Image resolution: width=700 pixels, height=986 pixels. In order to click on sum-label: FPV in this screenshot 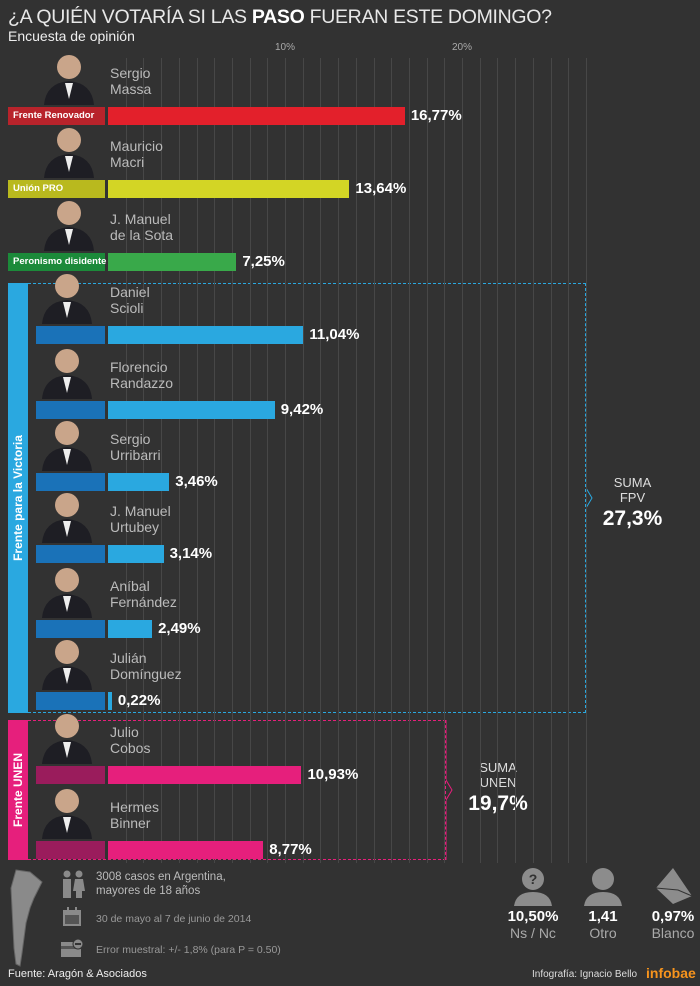, I will do `click(632, 497)`.